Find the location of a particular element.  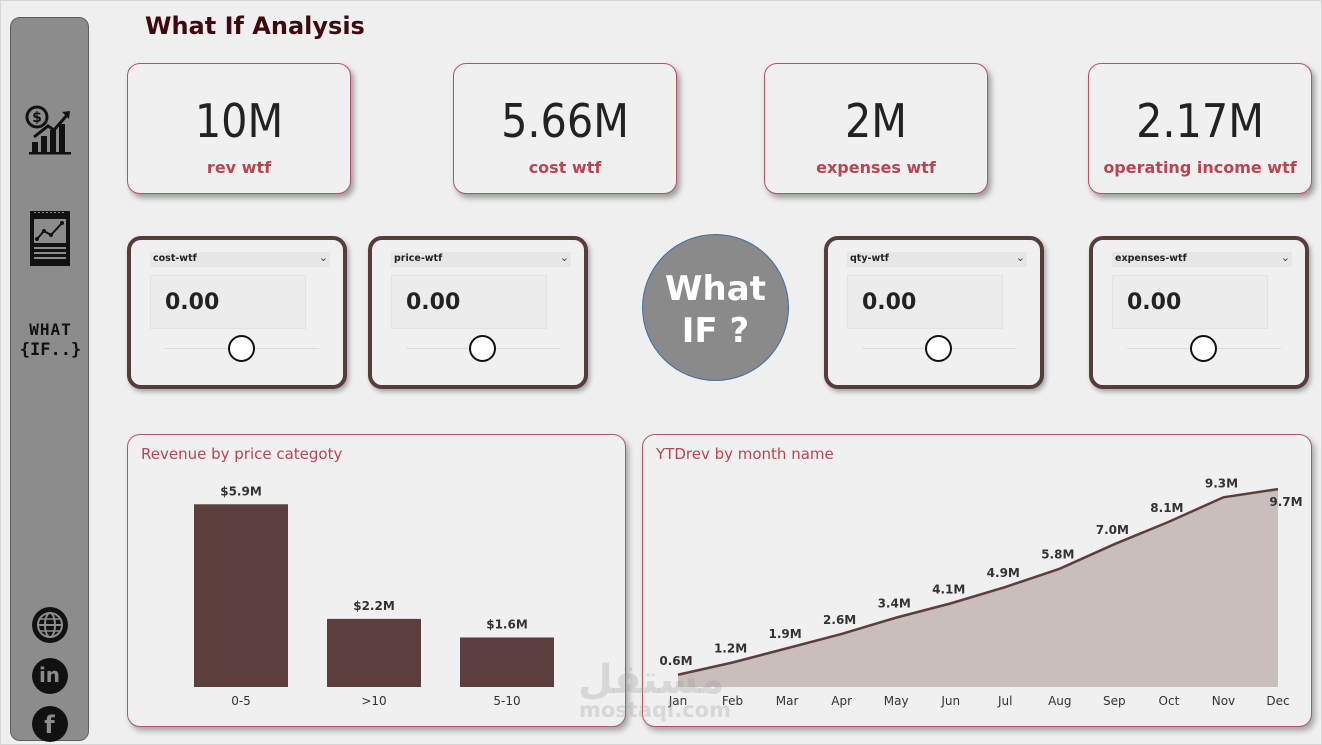

kpi-value: 2M is located at coordinates (876, 121).